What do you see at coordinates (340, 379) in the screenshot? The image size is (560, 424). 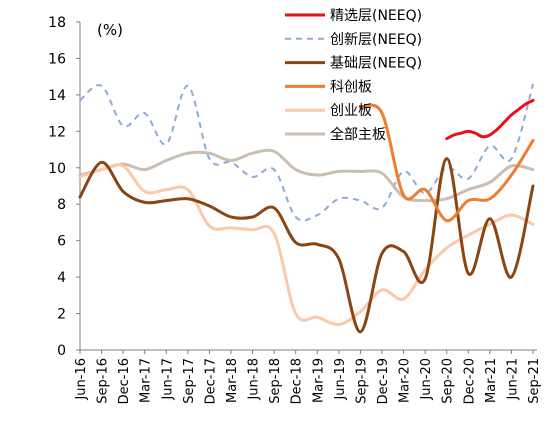 I see `x-tick-label: Jun-19` at bounding box center [340, 379].